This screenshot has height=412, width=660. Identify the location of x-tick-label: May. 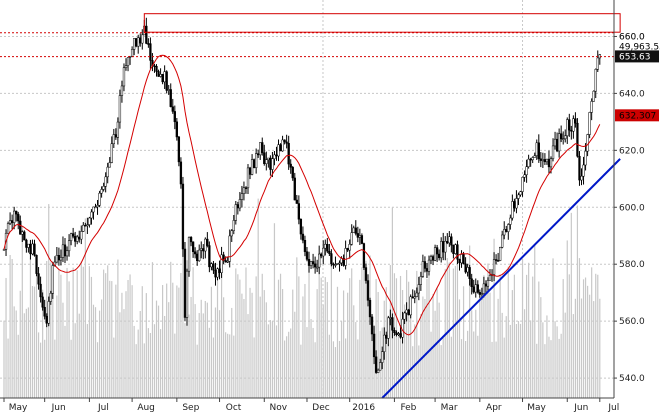
(536, 407).